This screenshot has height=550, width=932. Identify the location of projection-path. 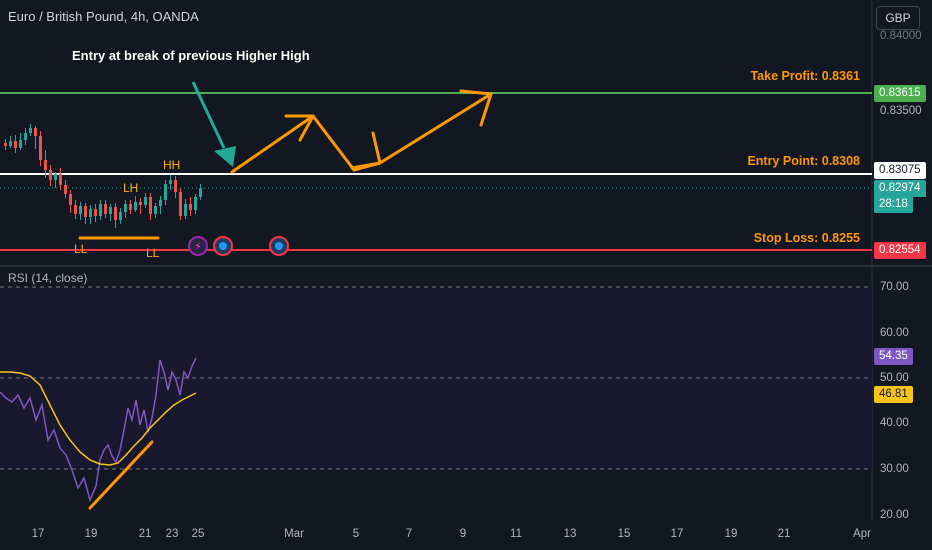
(361, 133).